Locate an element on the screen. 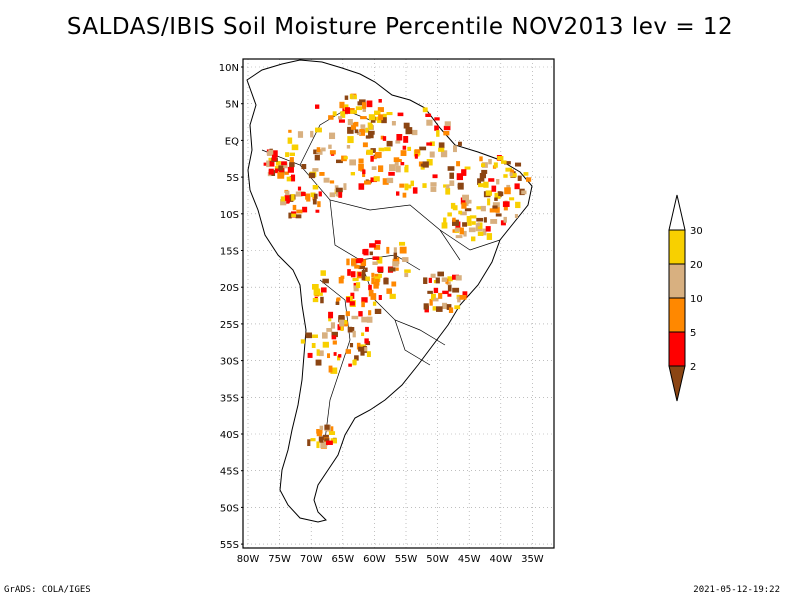  lon-label: 75W is located at coordinates (279, 559).